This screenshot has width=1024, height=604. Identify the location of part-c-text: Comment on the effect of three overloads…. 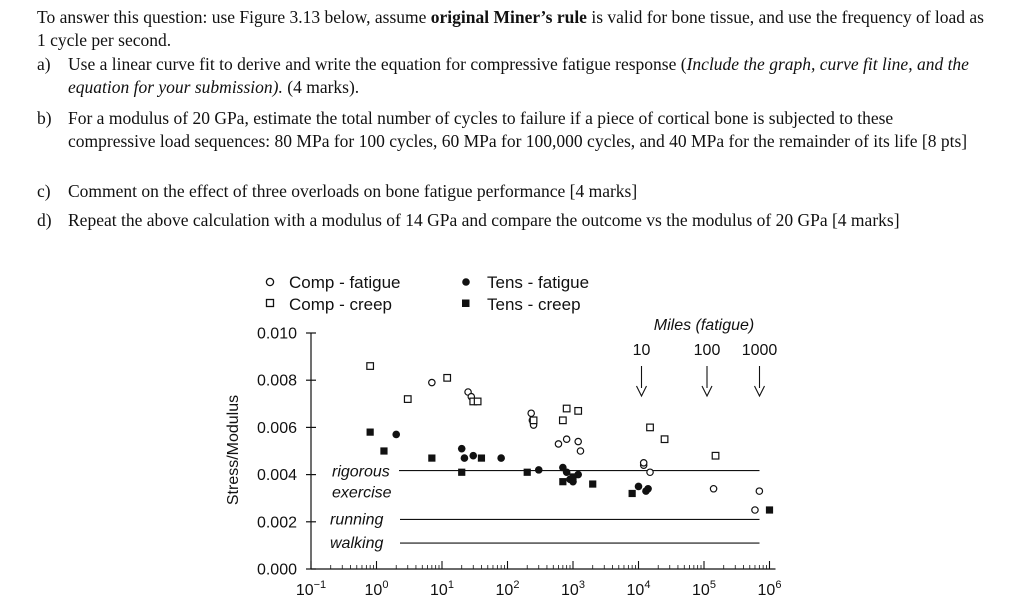
(353, 191).